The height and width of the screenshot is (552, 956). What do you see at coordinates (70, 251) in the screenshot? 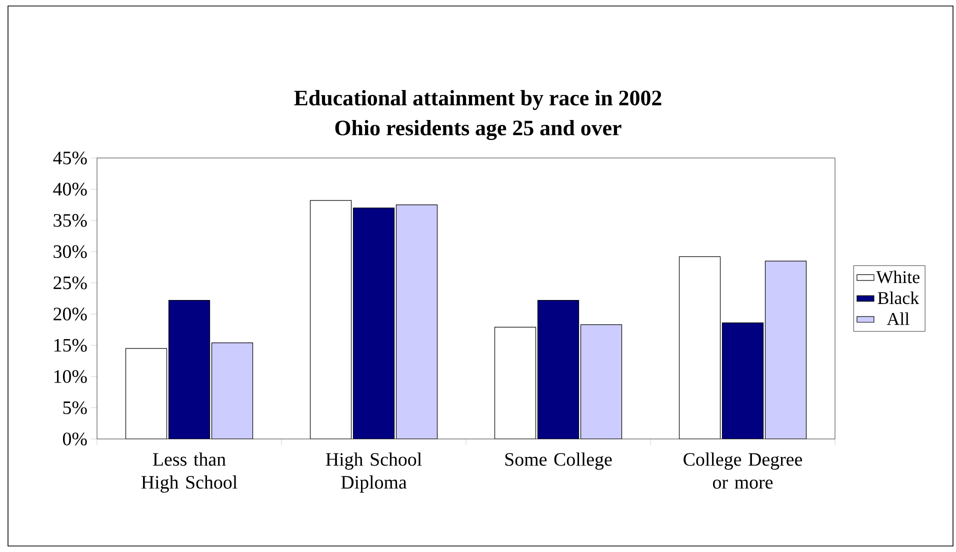
I see `y-tick-label: 30%` at bounding box center [70, 251].